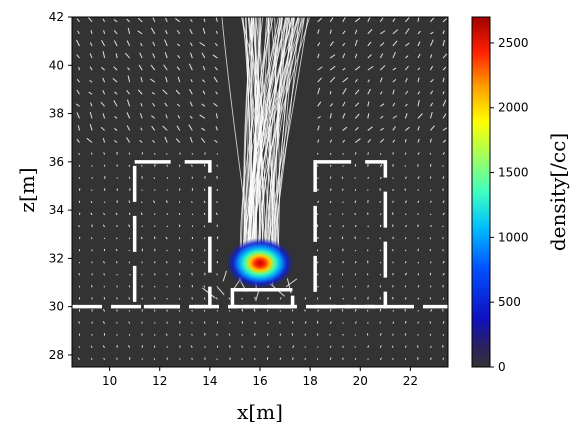  Describe the element at coordinates (410, 381) in the screenshot. I see `x-tick-label: 22` at that location.